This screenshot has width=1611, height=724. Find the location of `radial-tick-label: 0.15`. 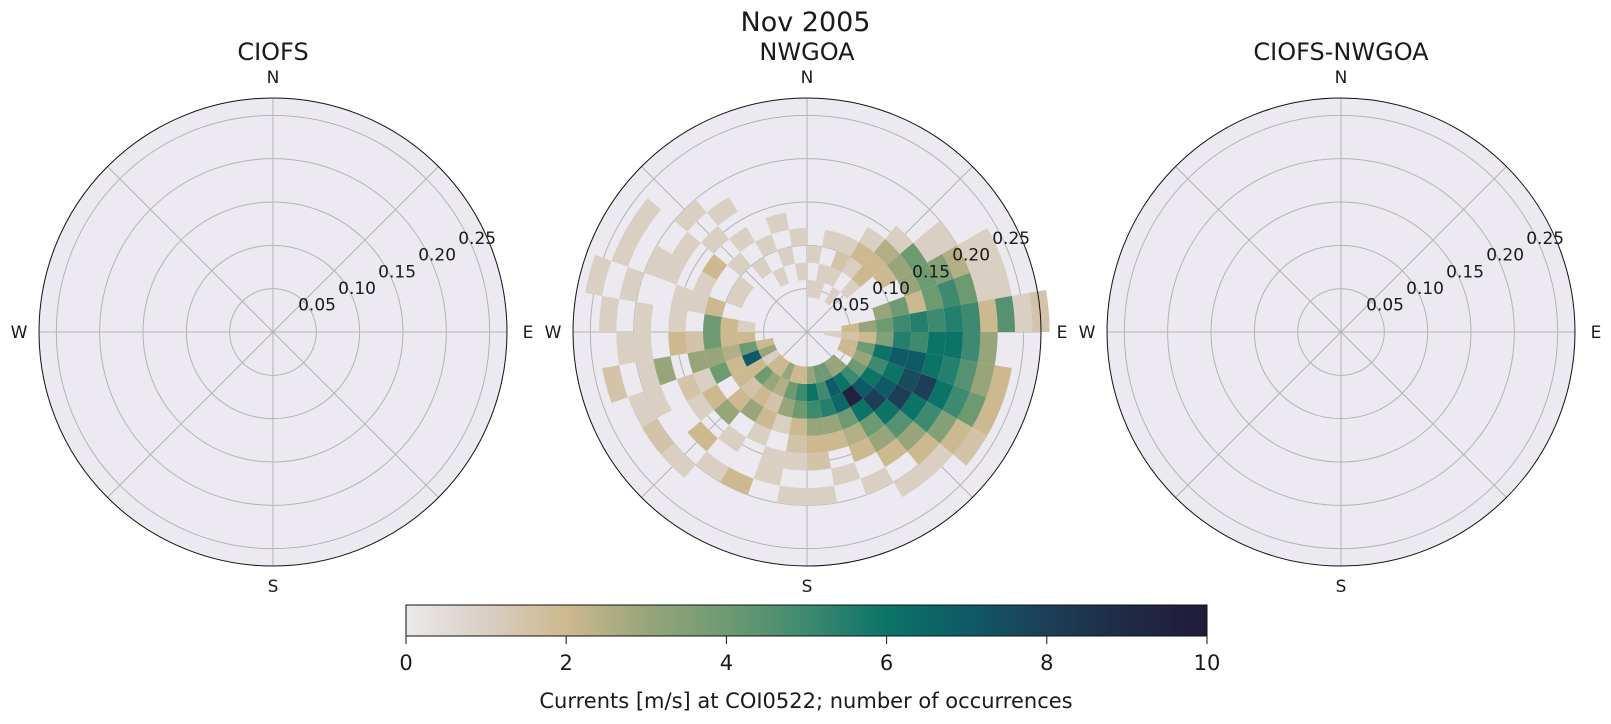

radial-tick-label: 0.15 is located at coordinates (1465, 272).